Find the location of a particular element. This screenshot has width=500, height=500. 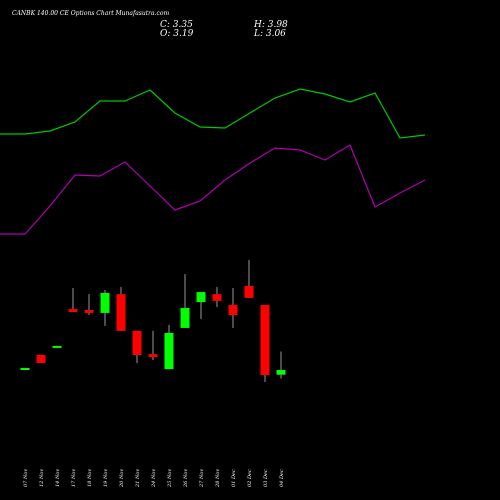

x-tick-label: 03 Dec is located at coordinates (266, 478).